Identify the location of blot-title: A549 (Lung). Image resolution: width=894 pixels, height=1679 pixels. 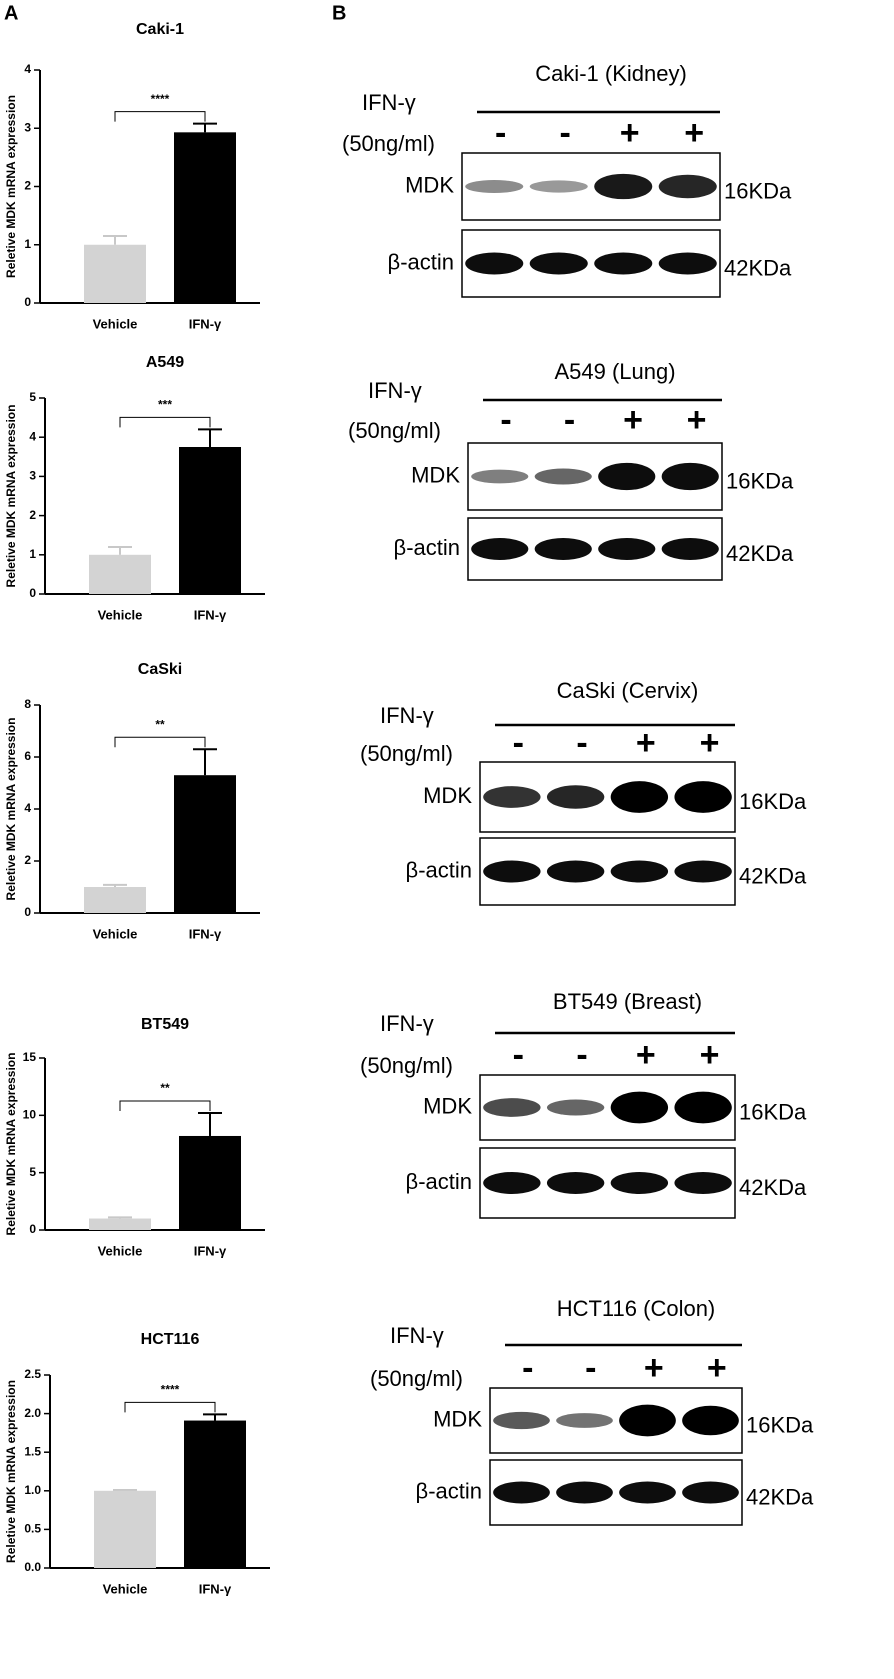
(614, 371).